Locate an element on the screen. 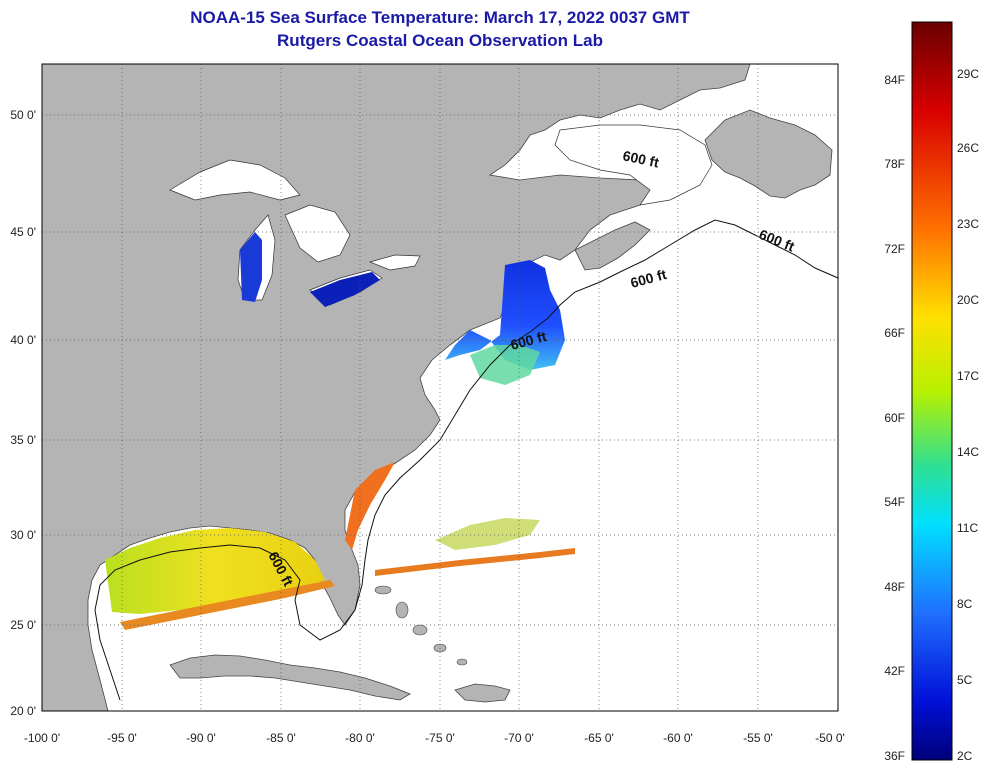 The image size is (984, 770). lon-tick-label: -85 0' is located at coordinates (281, 738).